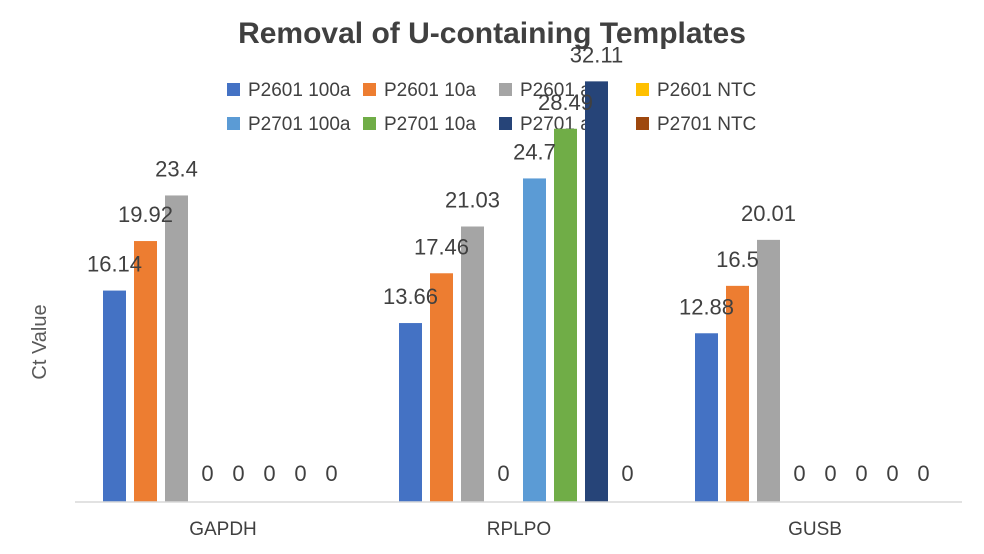  Describe the element at coordinates (706, 124) in the screenshot. I see `legend-label: P2701 NTC` at that location.